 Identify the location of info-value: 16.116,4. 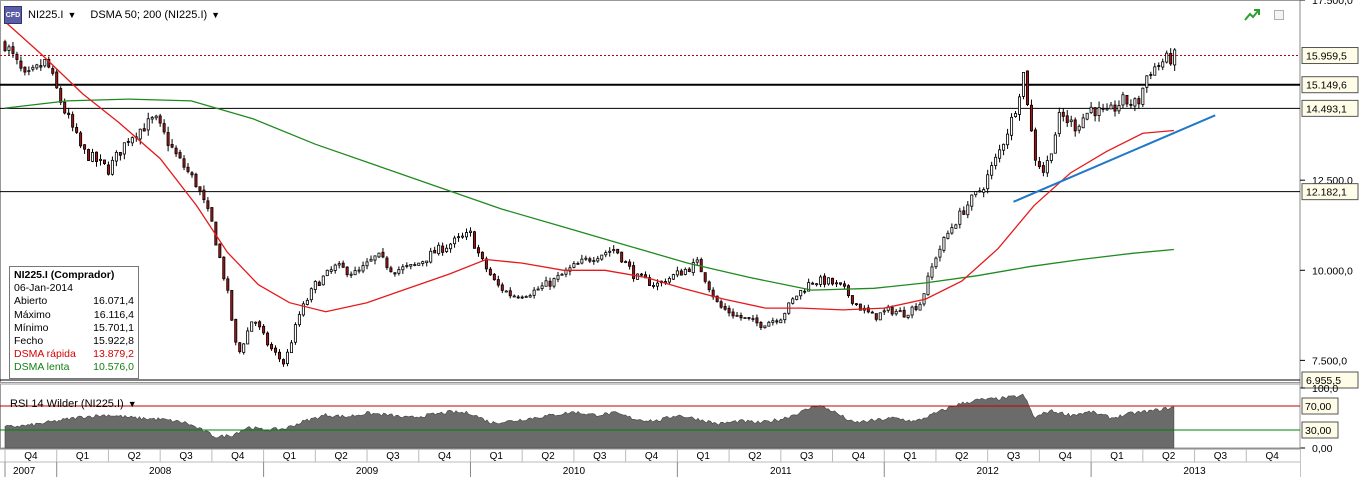
(113, 314).